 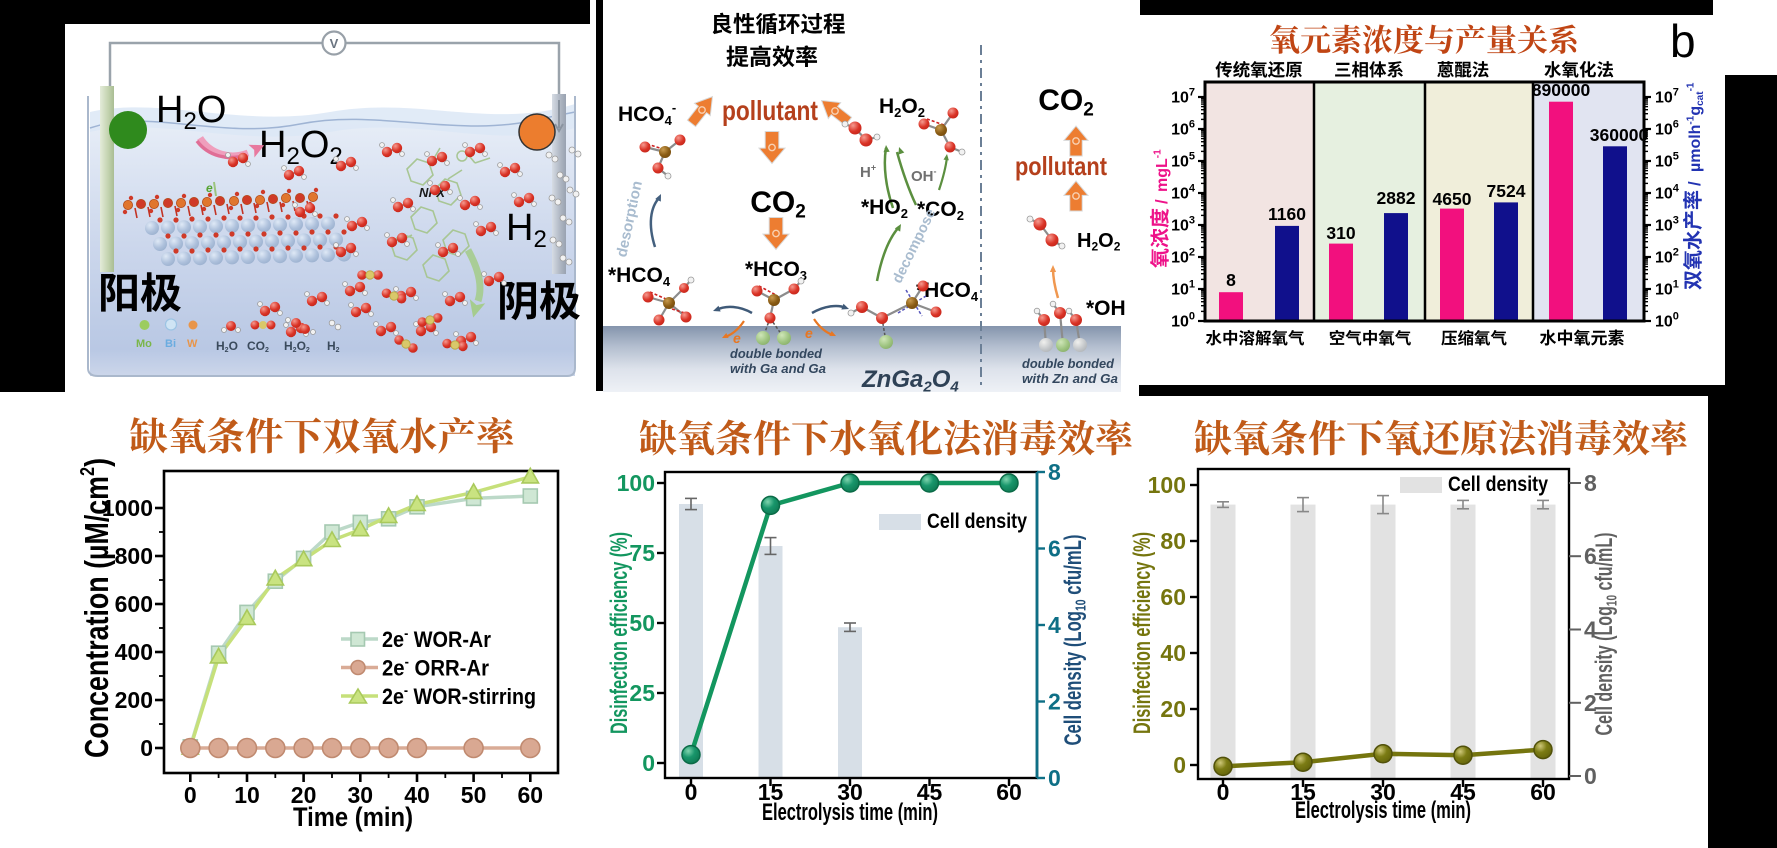 What do you see at coordinates (459, 695) in the screenshot?
I see `svg-text: 2e- WOR-stirring` at bounding box center [459, 695].